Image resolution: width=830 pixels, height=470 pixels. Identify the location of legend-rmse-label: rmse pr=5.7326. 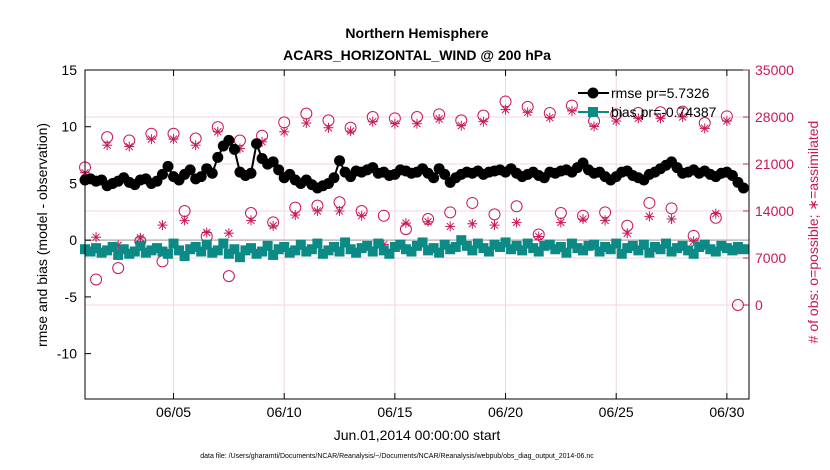
(660, 93).